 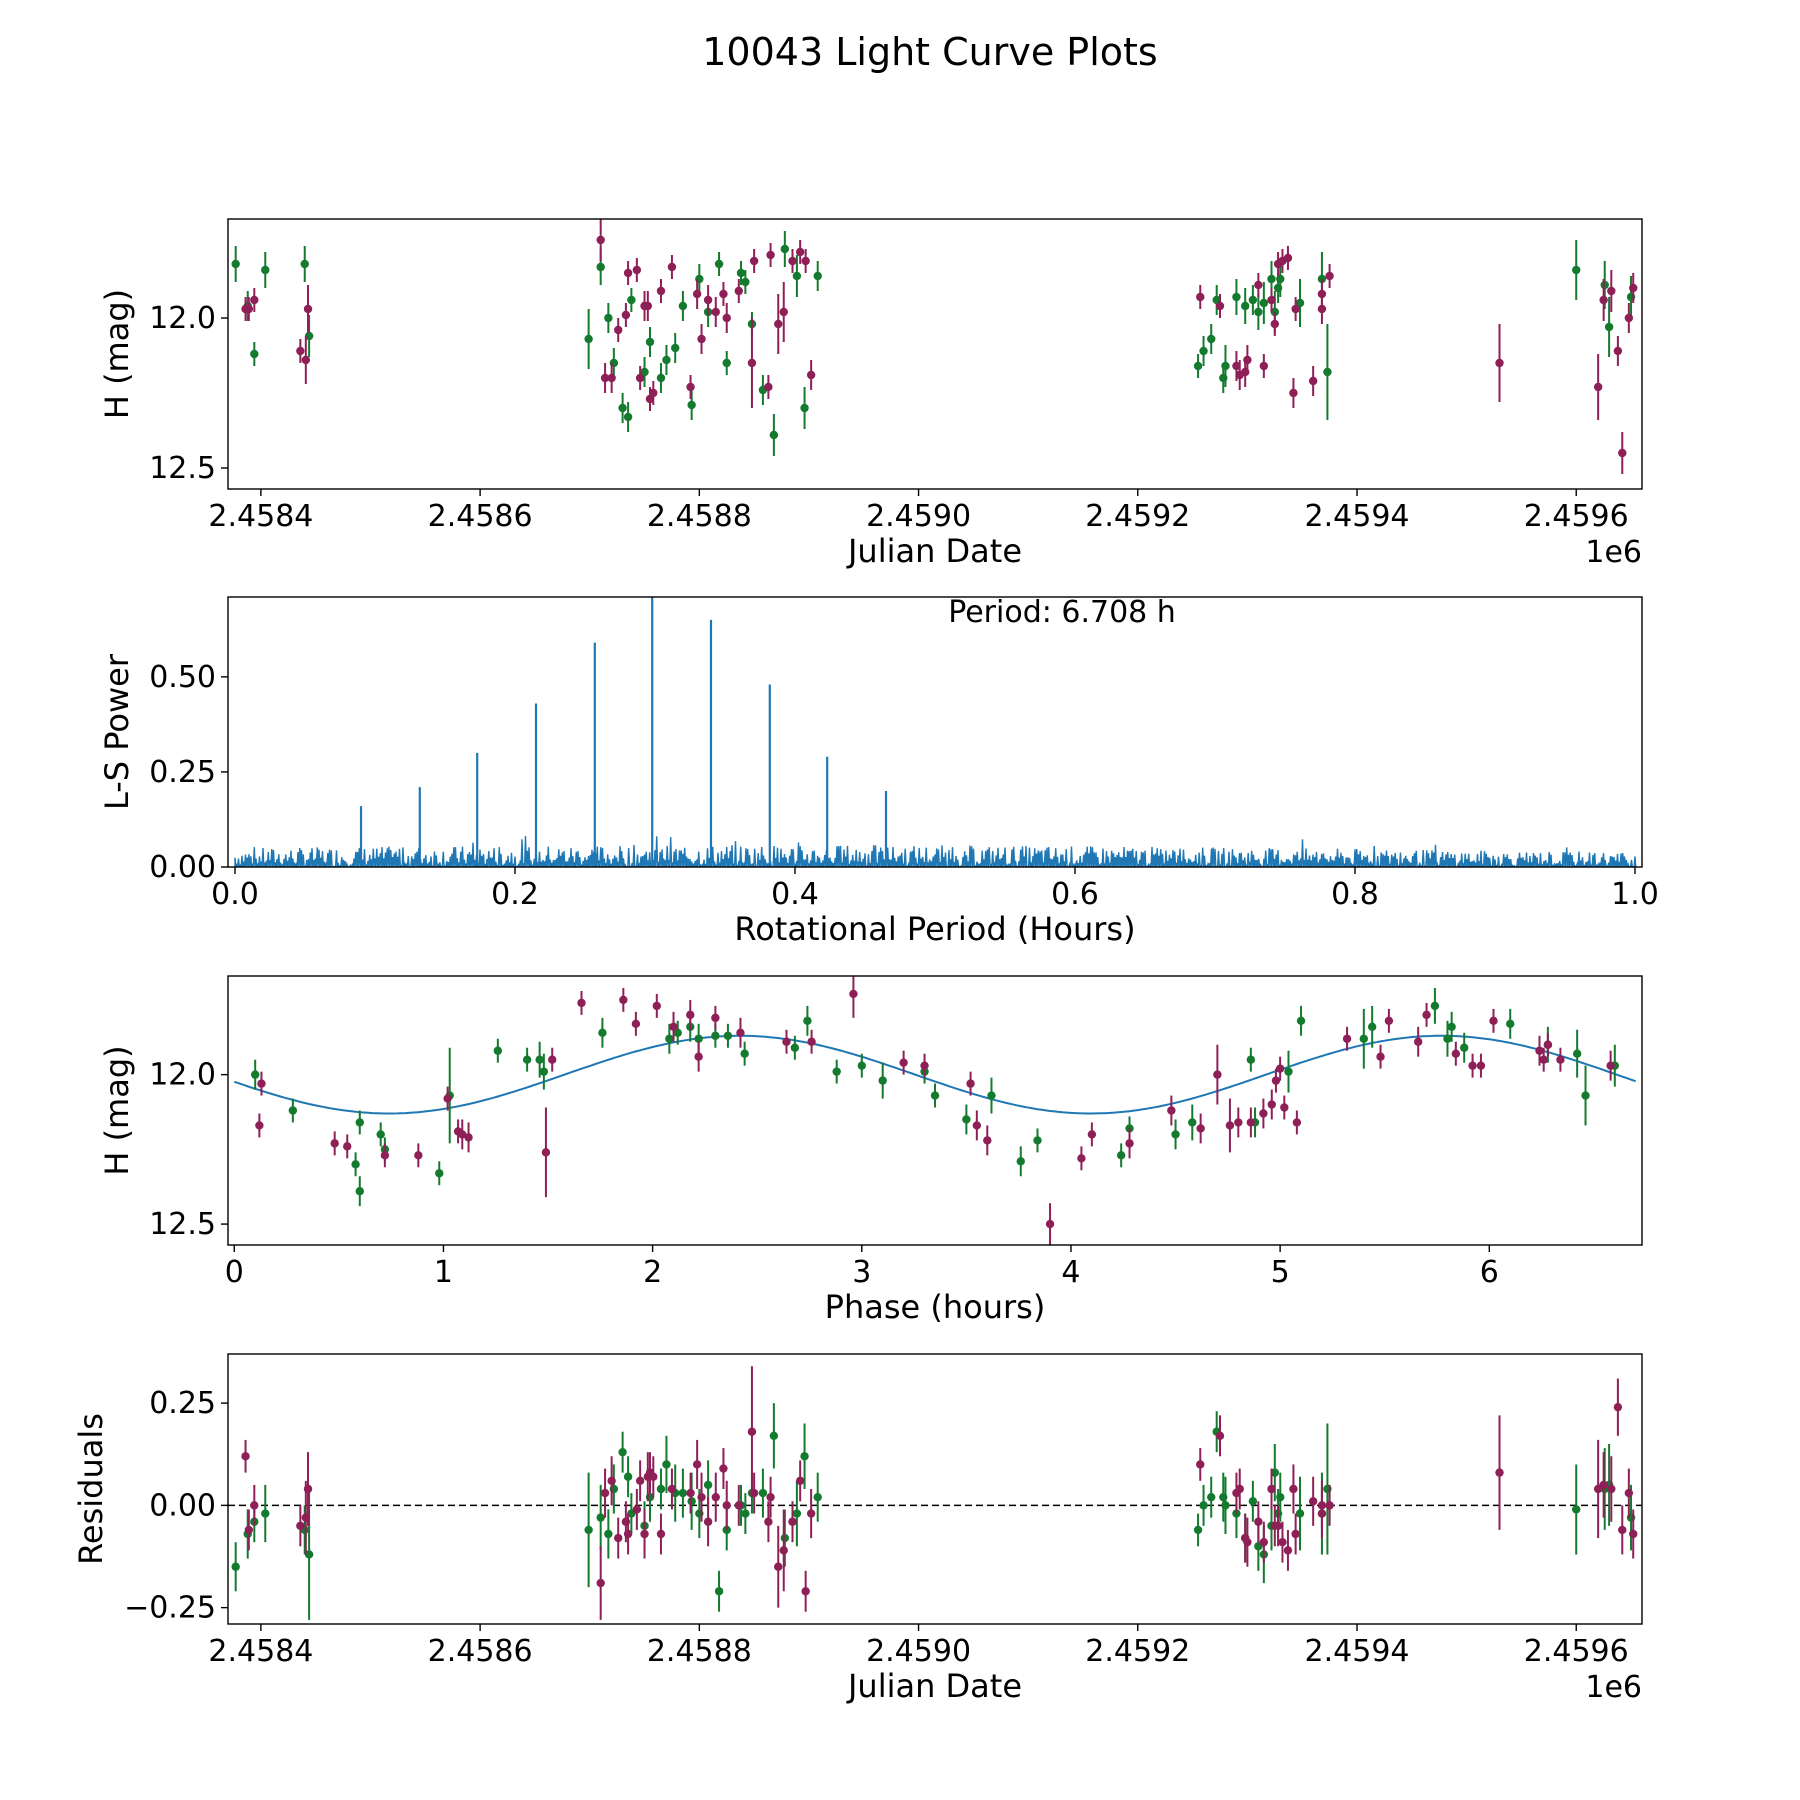 What do you see at coordinates (1137, 1651) in the screenshot?
I see `x-tick-label: 2.4592` at bounding box center [1137, 1651].